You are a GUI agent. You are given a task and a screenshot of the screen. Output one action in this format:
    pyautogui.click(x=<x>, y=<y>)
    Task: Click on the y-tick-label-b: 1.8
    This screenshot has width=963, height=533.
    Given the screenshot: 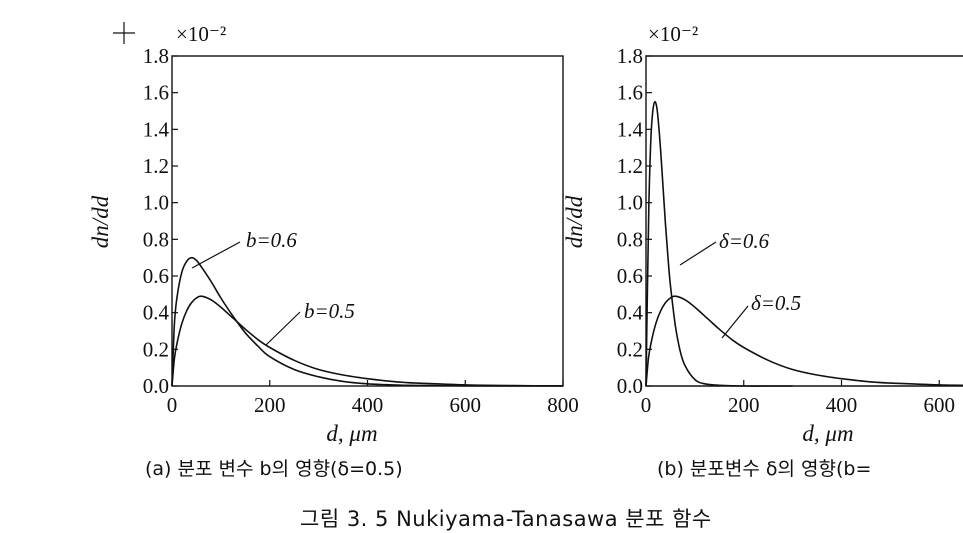 What is the action you would take?
    pyautogui.click(x=630, y=56)
    